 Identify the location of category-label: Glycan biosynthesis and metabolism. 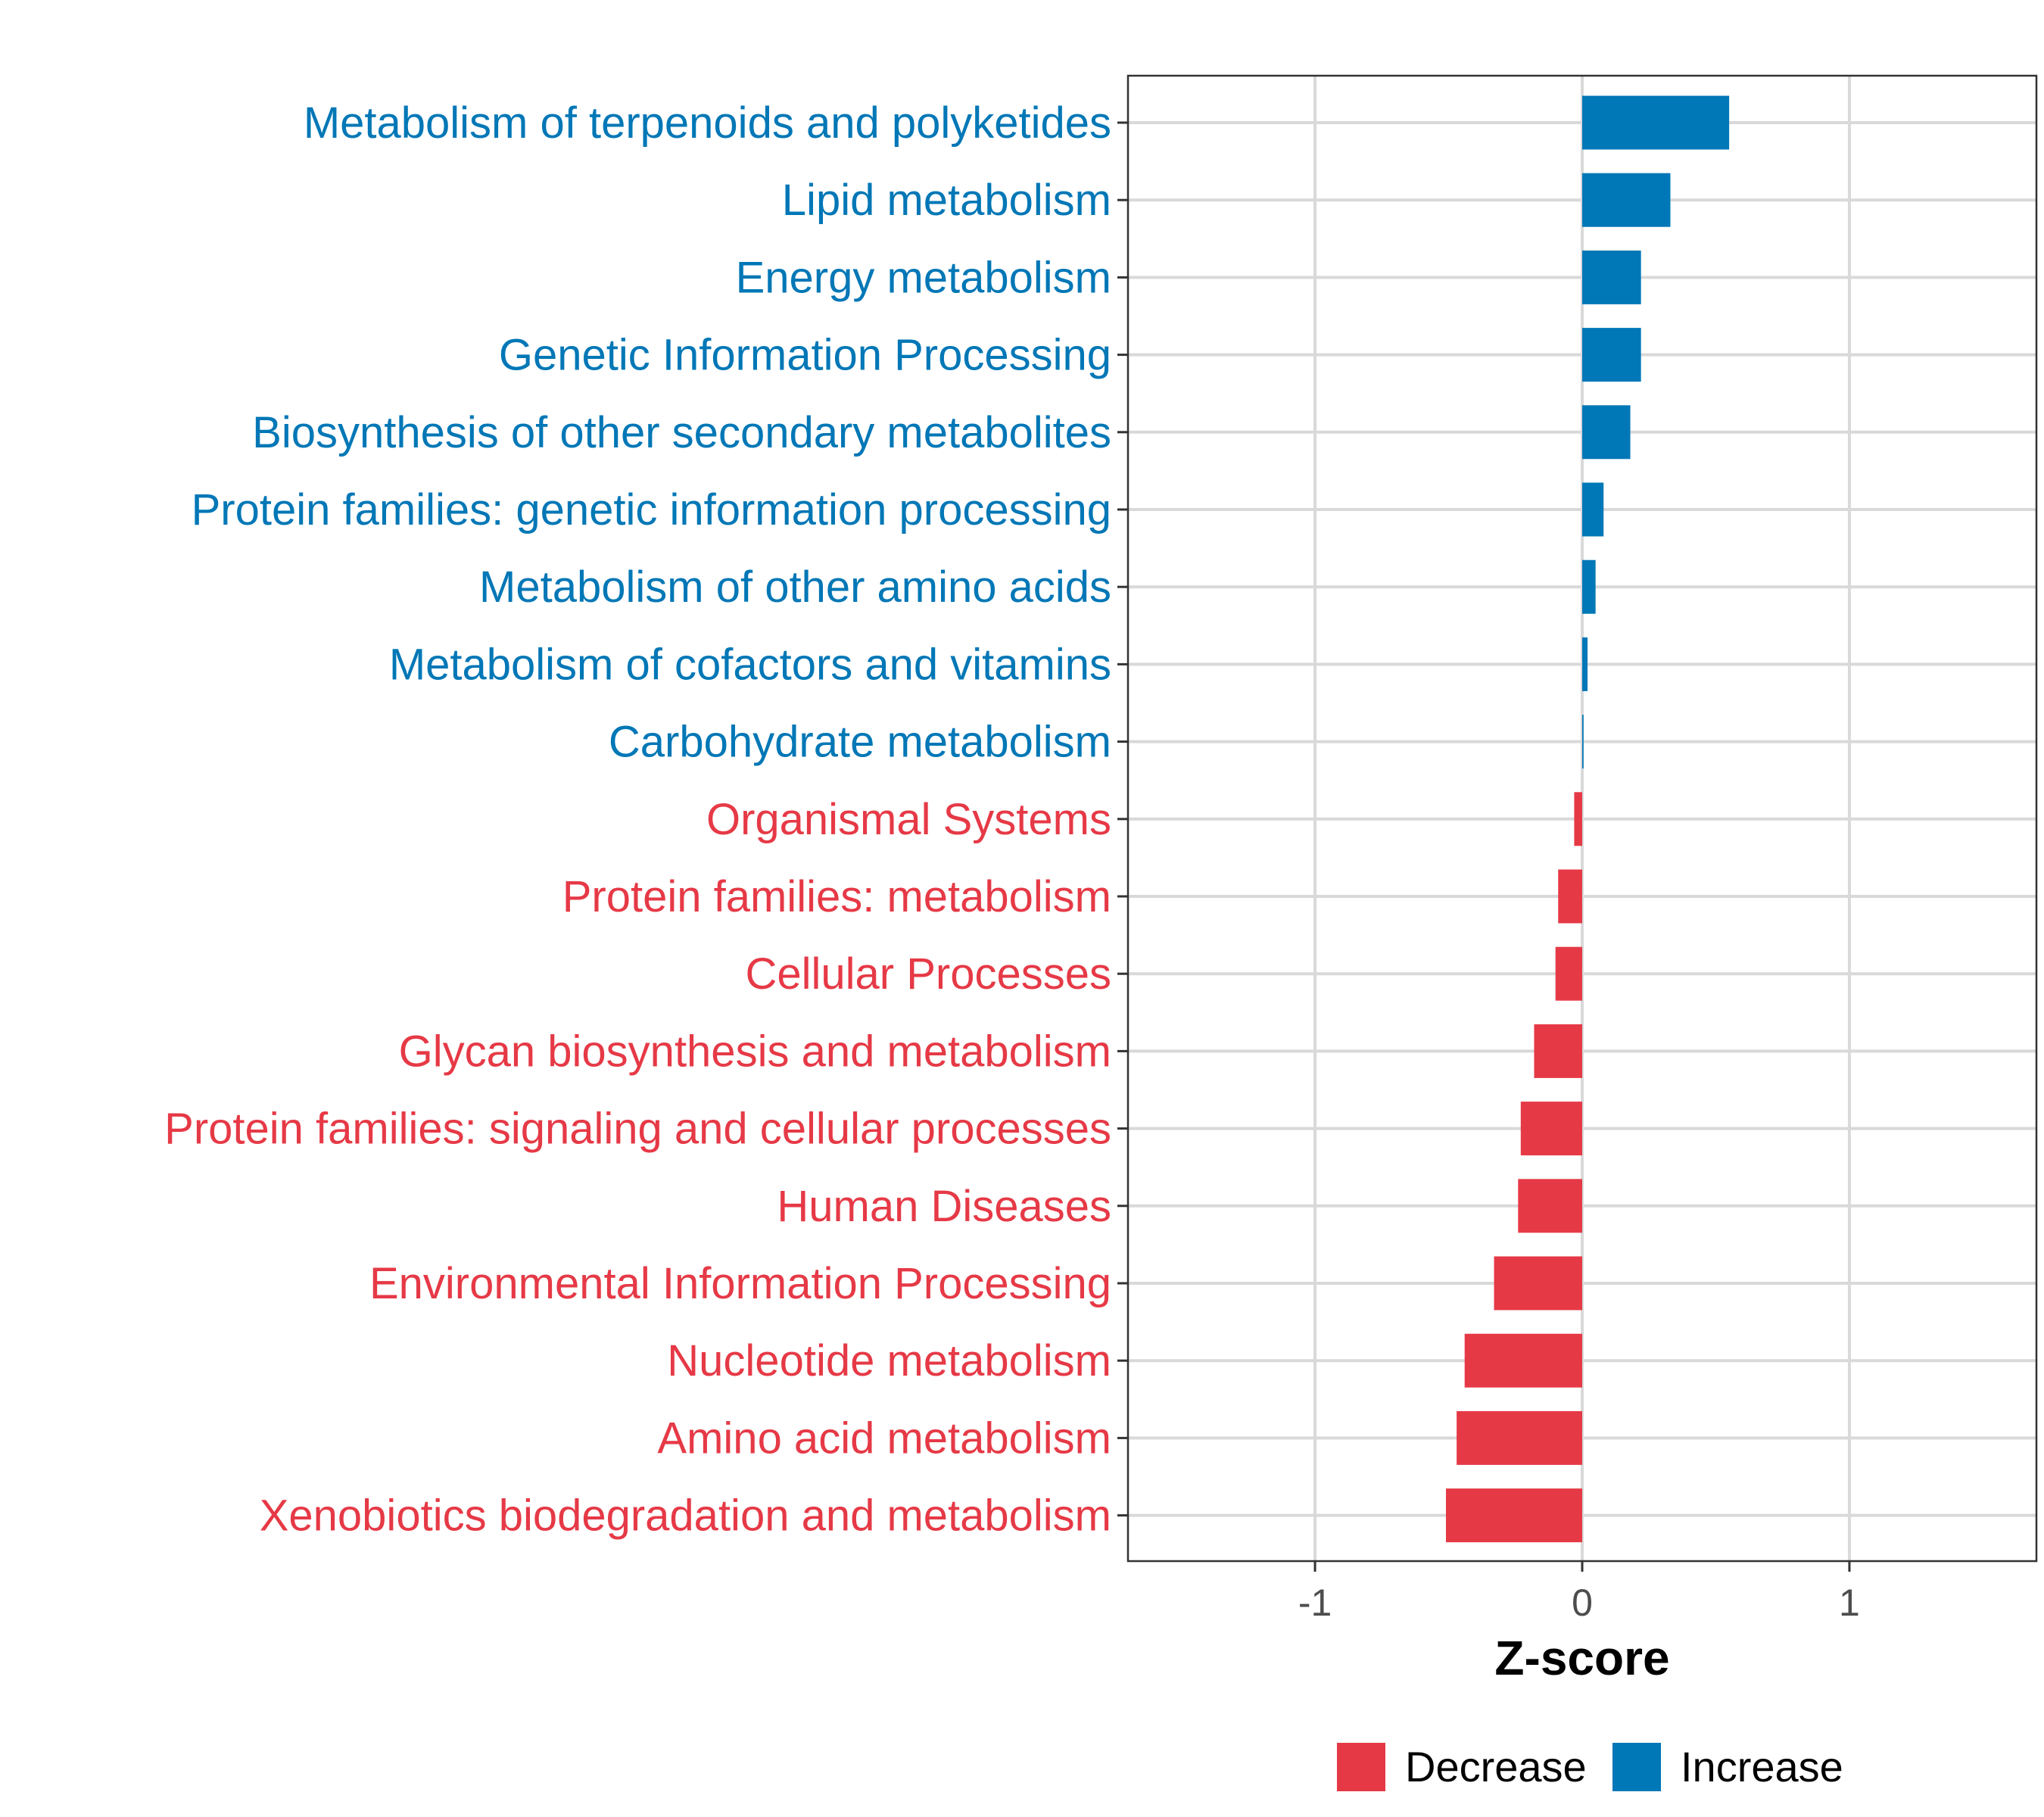
(755, 1051).